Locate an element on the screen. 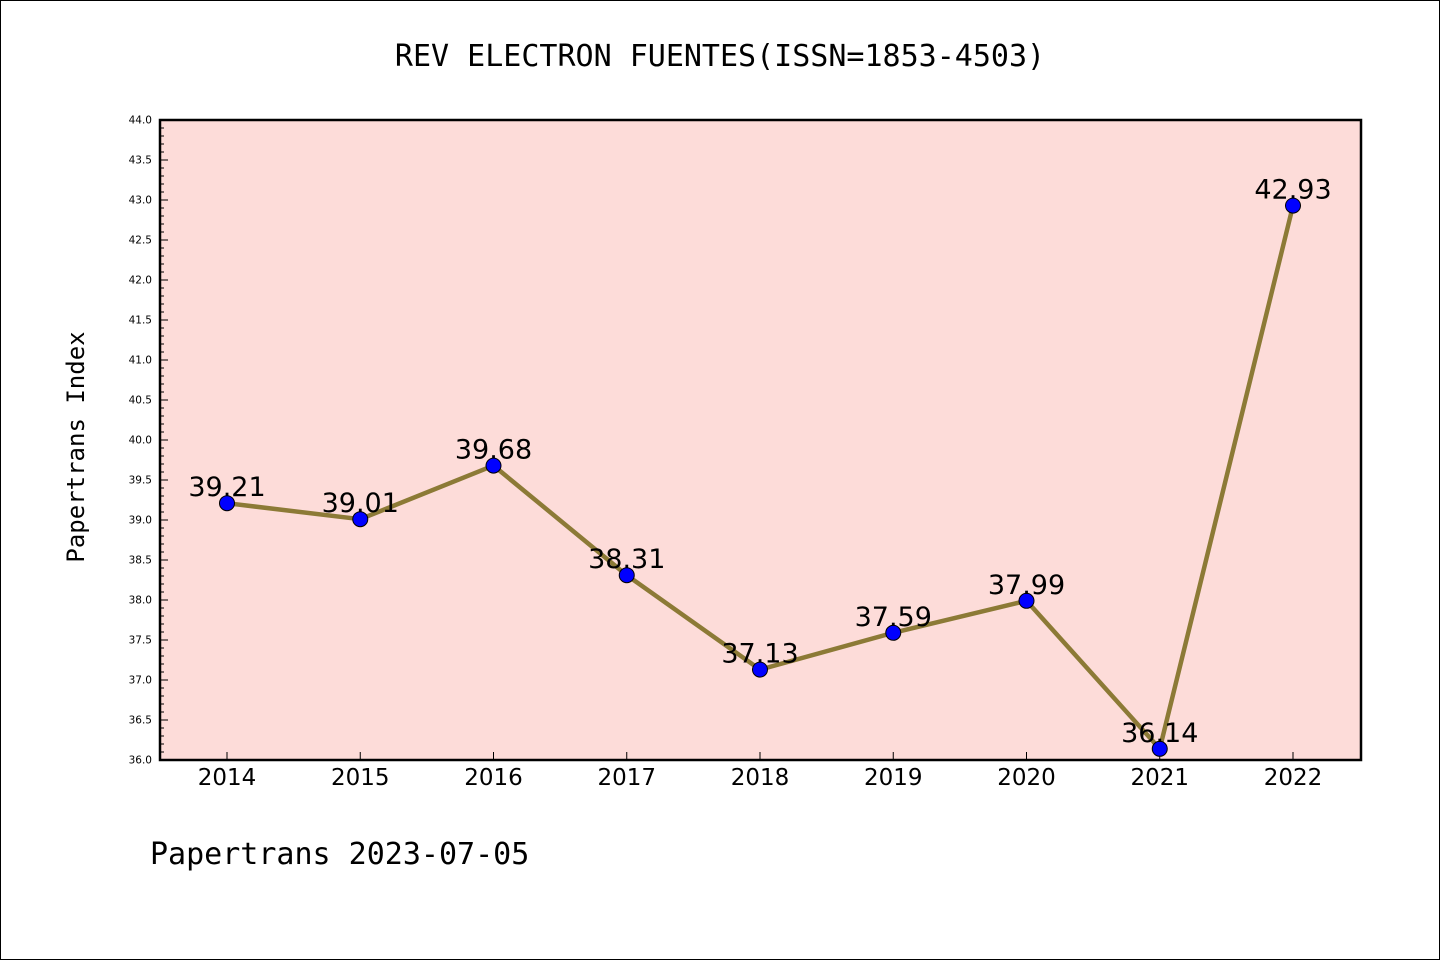 Image resolution: width=1440 pixels, height=960 pixels. y-tick-label: 42.5 is located at coordinates (140, 241).